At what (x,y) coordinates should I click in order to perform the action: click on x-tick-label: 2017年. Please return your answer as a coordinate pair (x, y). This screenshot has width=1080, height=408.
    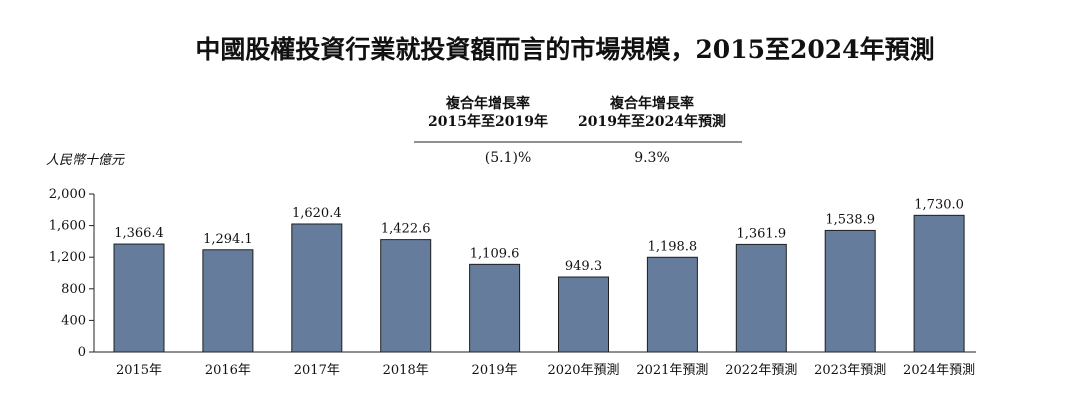
    Looking at the image, I should click on (317, 370).